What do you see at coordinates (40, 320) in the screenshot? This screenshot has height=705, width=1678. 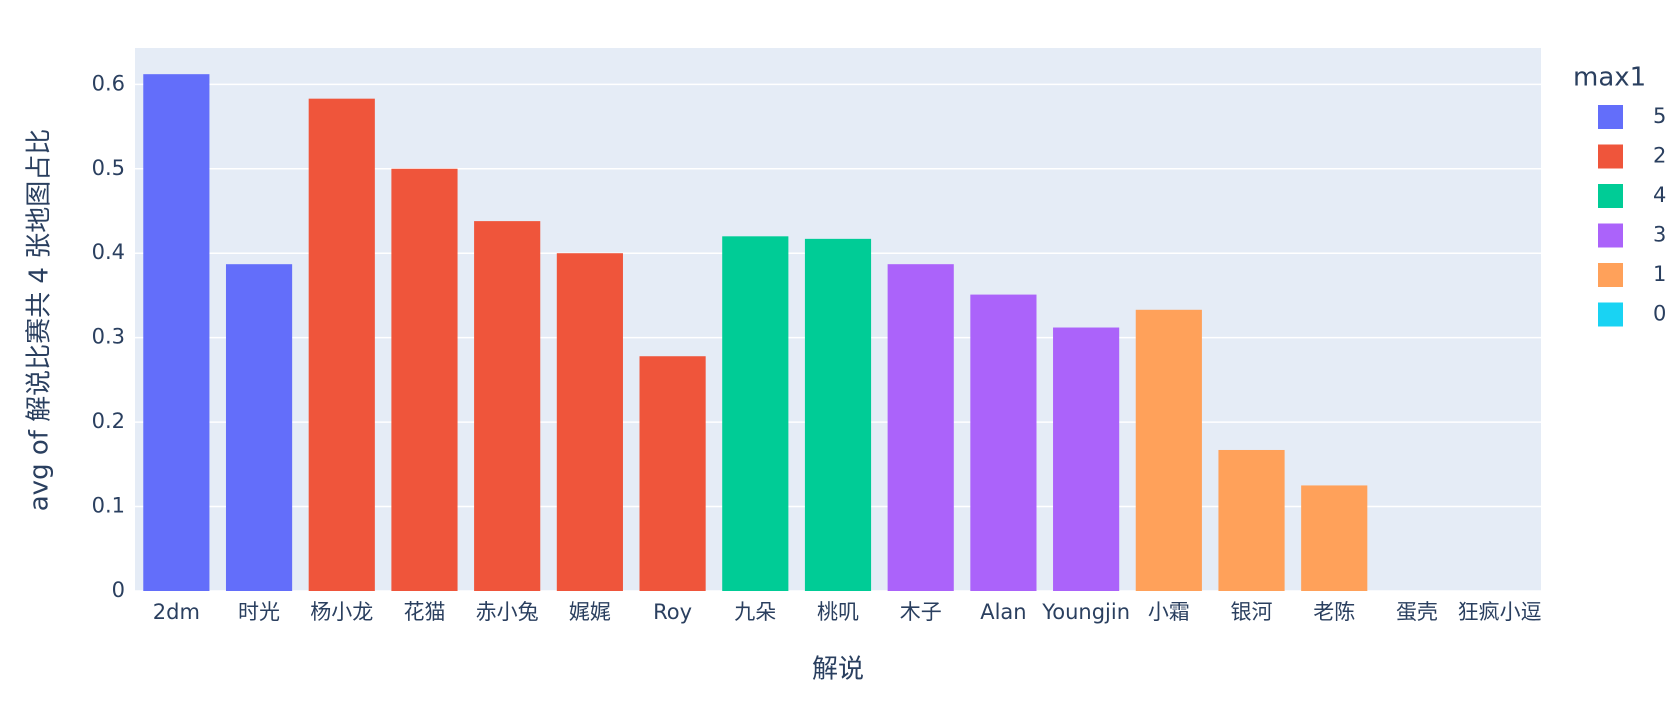 I see `y-axis-title: avg of 解说比赛共 4 张地图占比` at bounding box center [40, 320].